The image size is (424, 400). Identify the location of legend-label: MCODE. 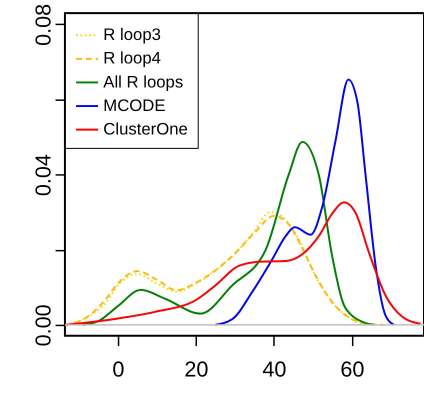
(134, 105).